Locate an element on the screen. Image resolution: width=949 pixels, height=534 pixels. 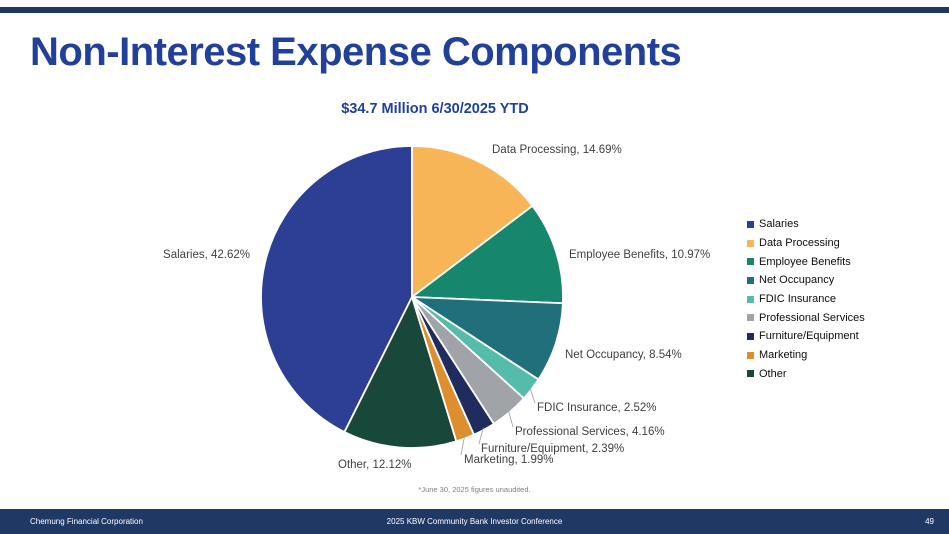
leader-line-furniture-equipment is located at coordinates (481, 436).